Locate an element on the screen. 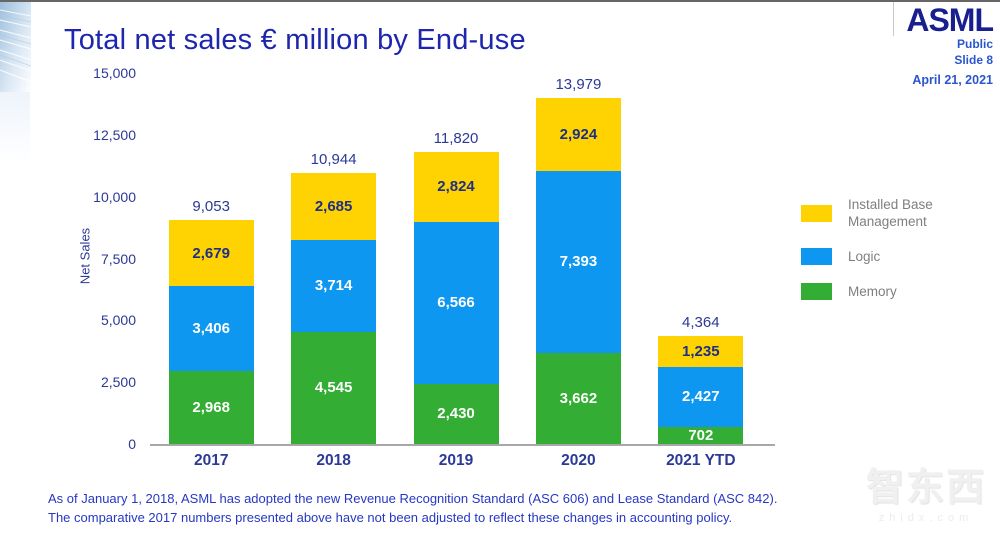 The width and height of the screenshot is (1000, 534). bar-segment-installed-base-management: 1,235 is located at coordinates (701, 351).